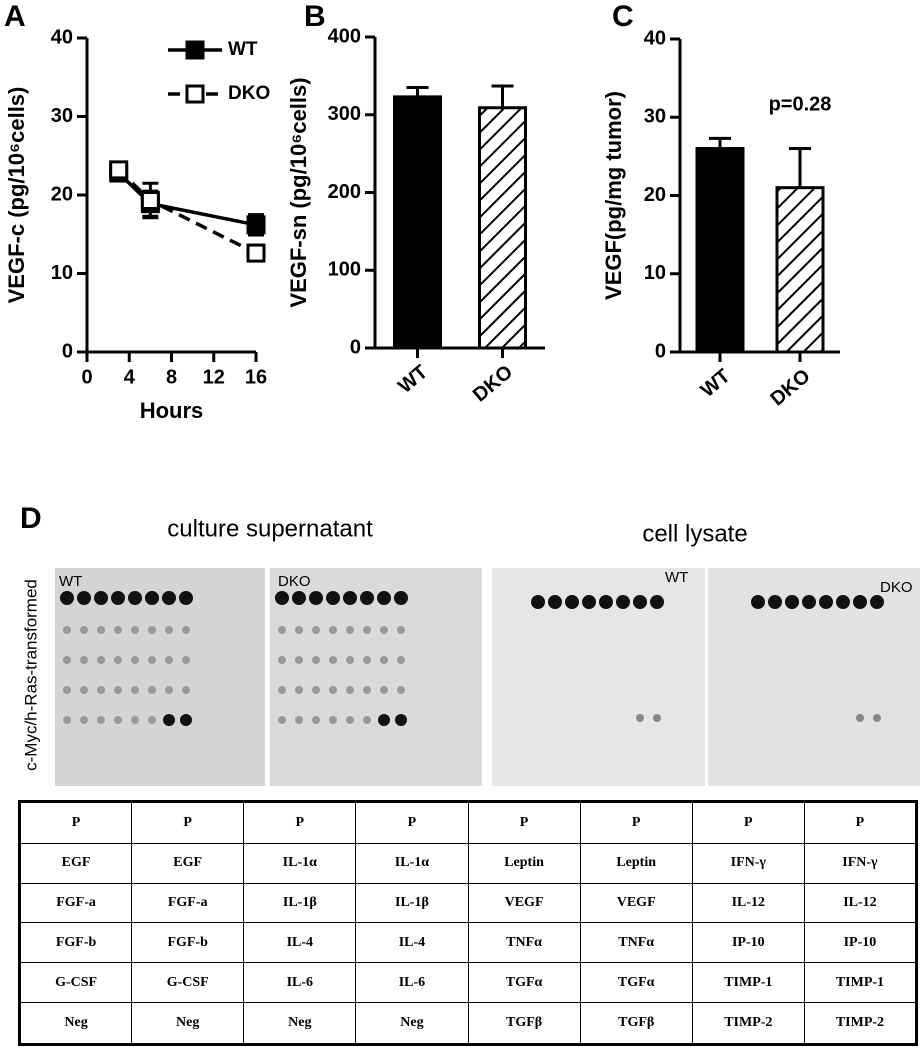 This screenshot has height=1050, width=922. Describe the element at coordinates (16, 195) in the screenshot. I see `y-axis-title: VEGF-c (pg/10⁶cells)` at that location.